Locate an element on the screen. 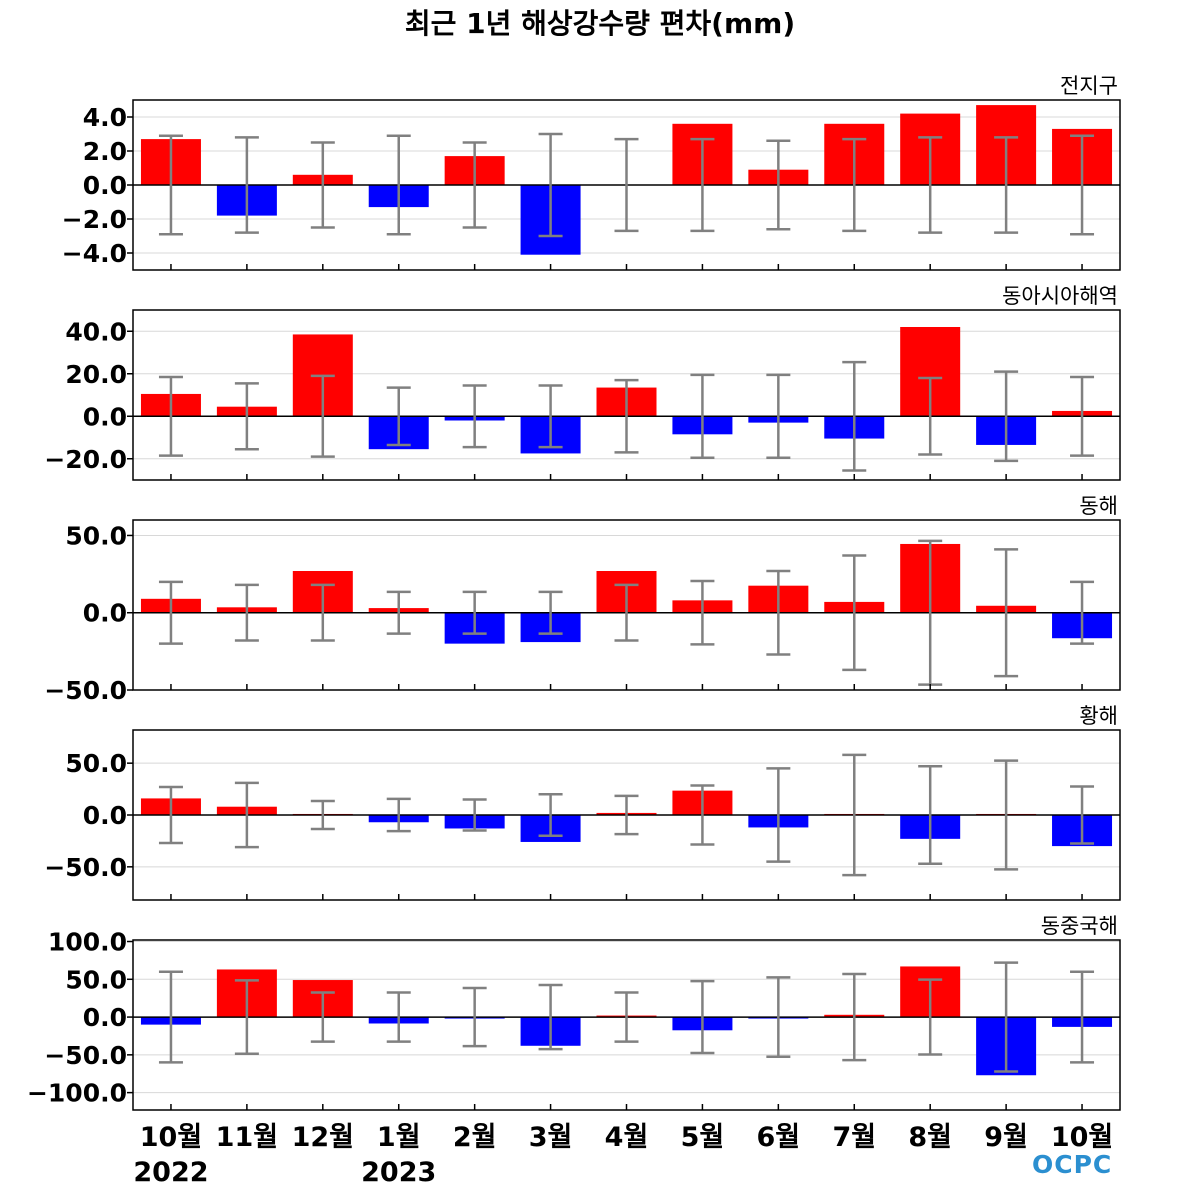 This screenshot has width=1200, height=1200. x-tick-label: 3월 is located at coordinates (551, 1137).